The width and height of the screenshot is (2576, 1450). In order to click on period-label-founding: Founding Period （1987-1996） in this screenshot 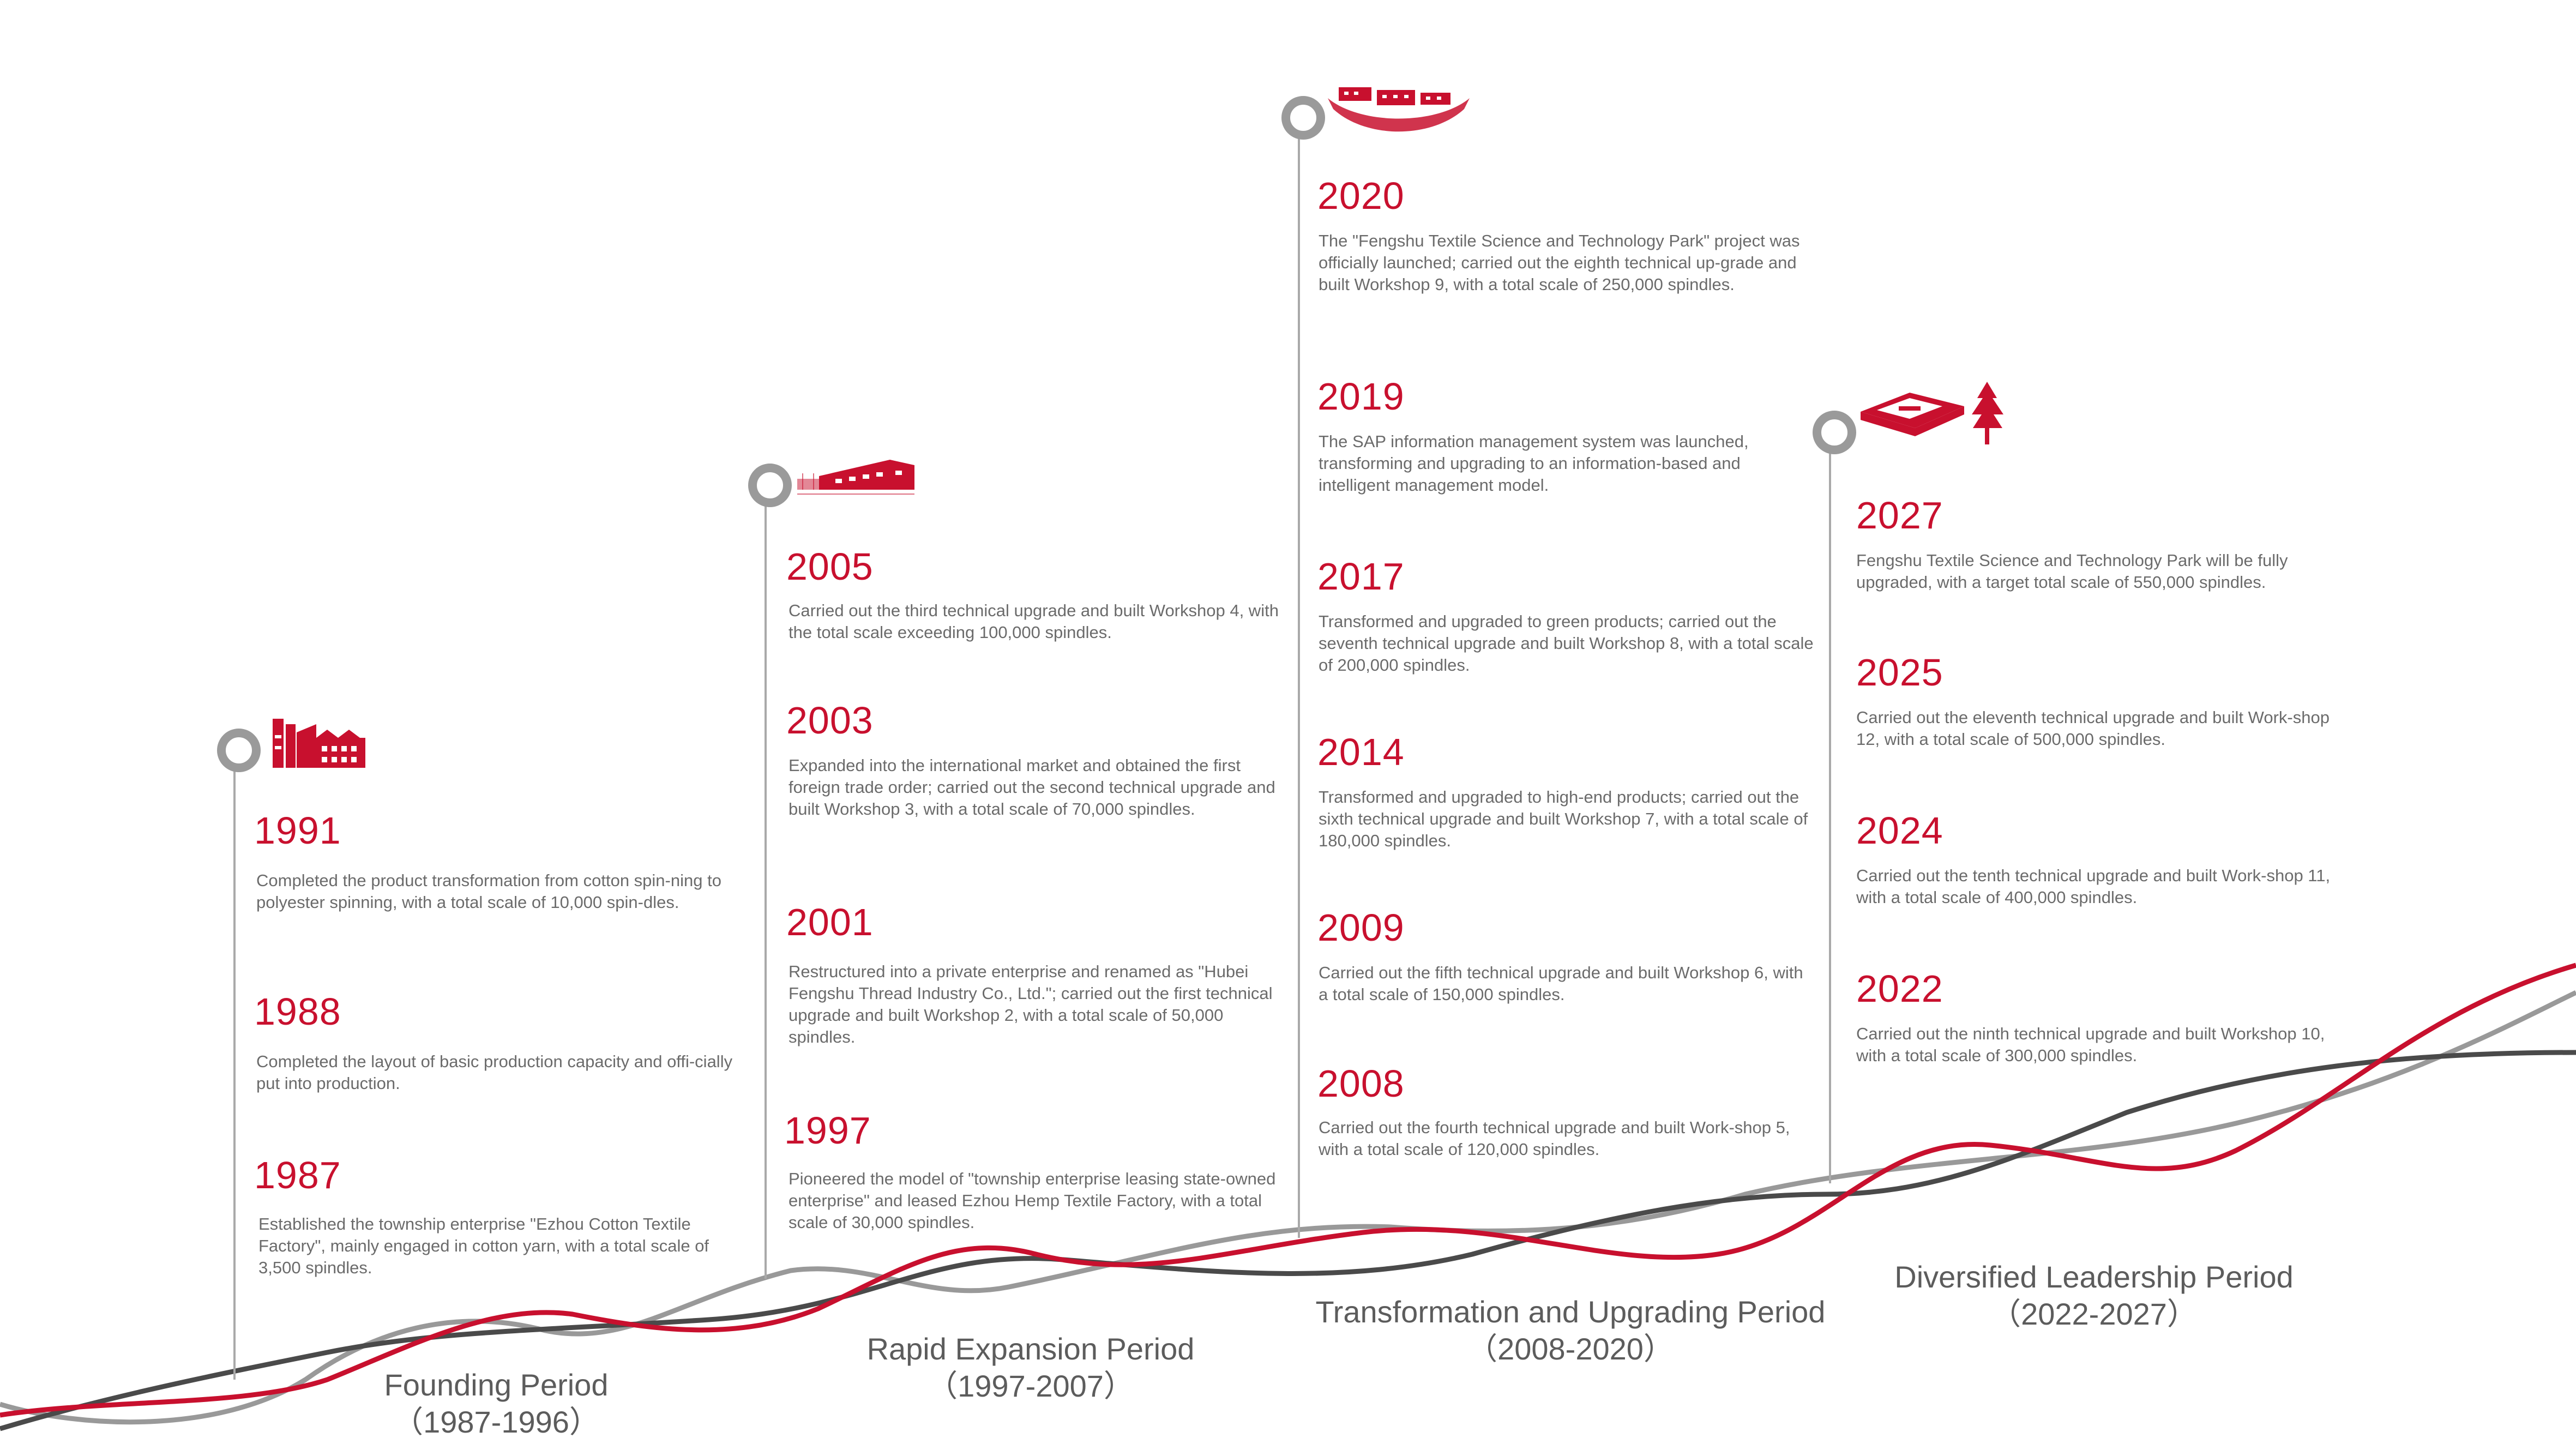, I will do `click(496, 1404)`.